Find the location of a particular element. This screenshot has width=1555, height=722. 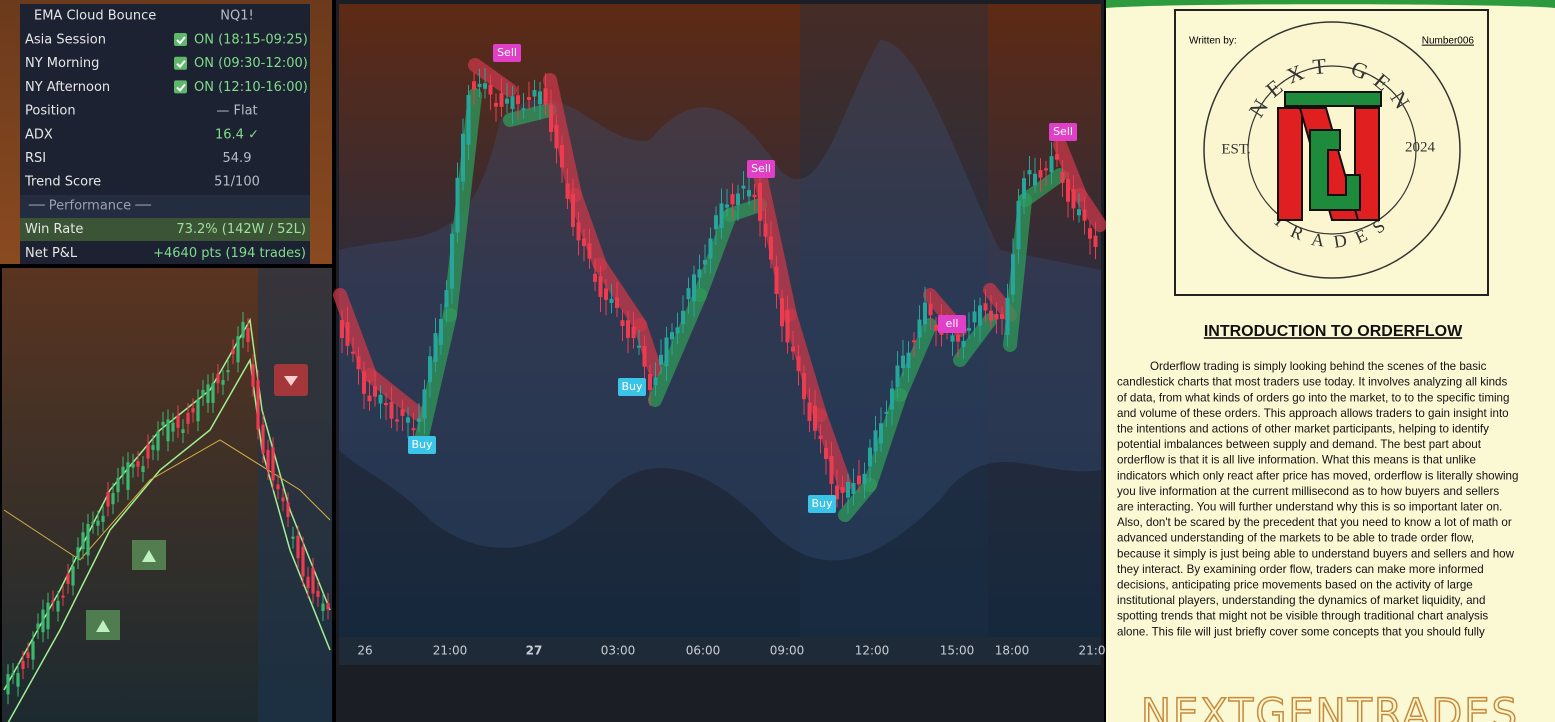

x-label: 06:00 is located at coordinates (703, 651).